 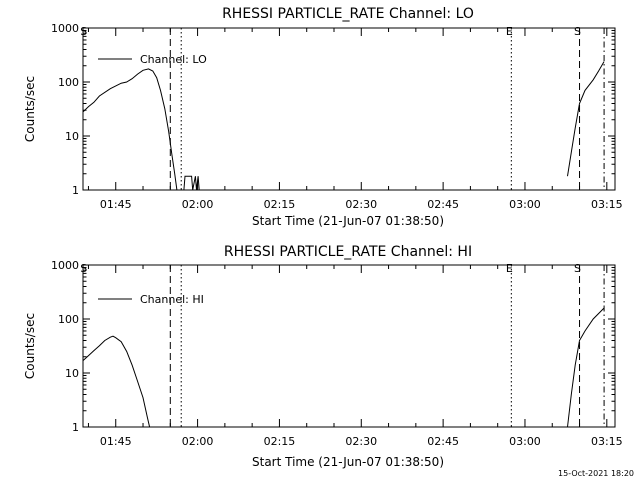 I want to click on panel-hi-legend-label: Channel: HI, so click(x=172, y=299).